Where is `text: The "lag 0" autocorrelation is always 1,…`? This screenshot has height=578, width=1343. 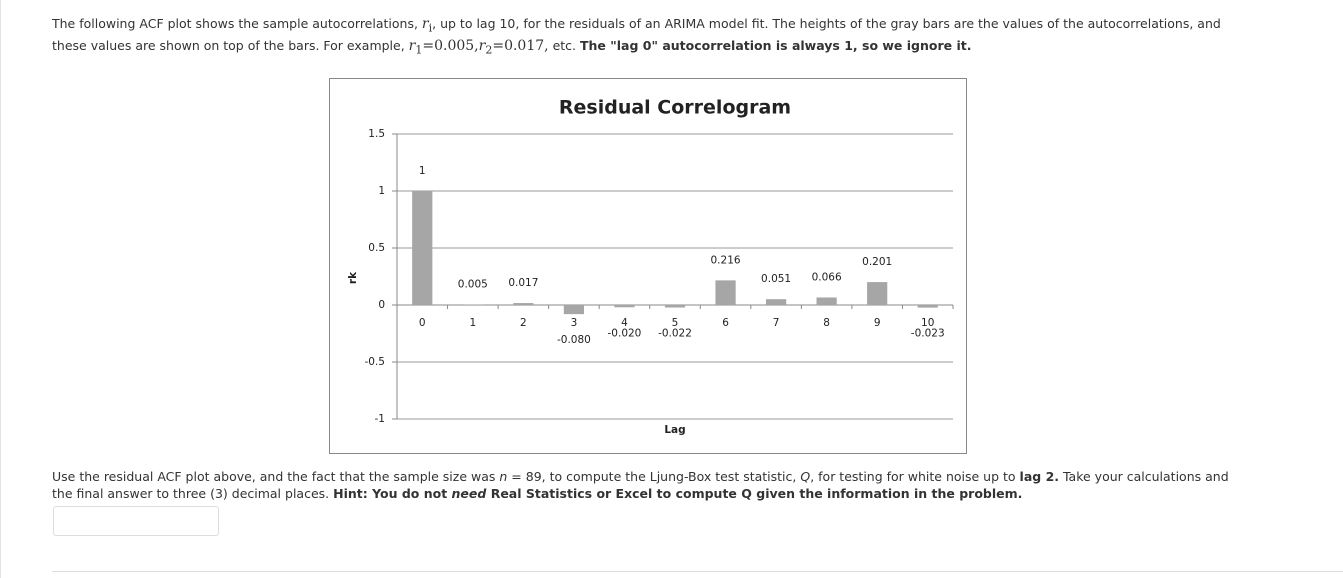 text: The "lag 0" autocorrelation is always 1,… is located at coordinates (776, 45).